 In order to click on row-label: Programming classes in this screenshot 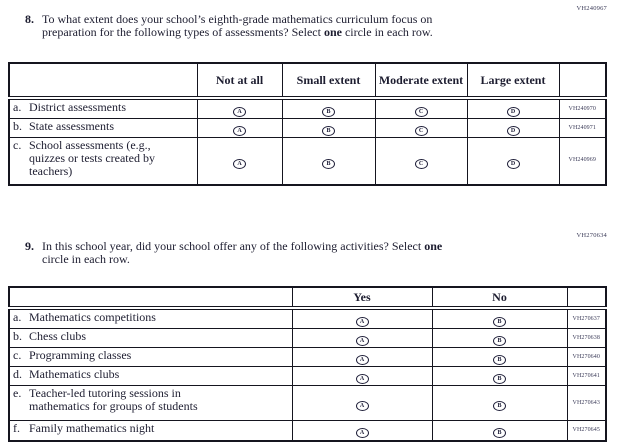, I will do `click(80, 355)`.